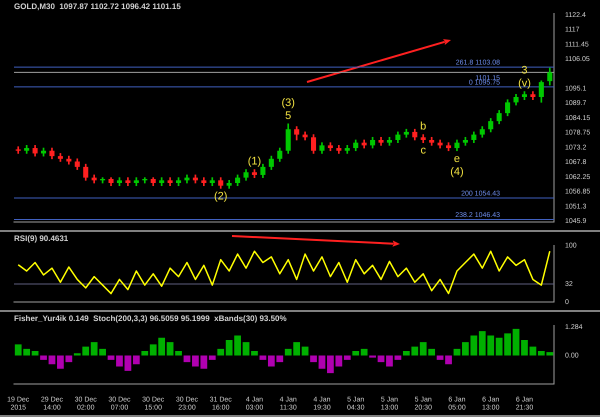 Image resolution: width=600 pixels, height=417 pixels. What do you see at coordinates (255, 162) in the screenshot?
I see `annotation: (1)` at bounding box center [255, 162].